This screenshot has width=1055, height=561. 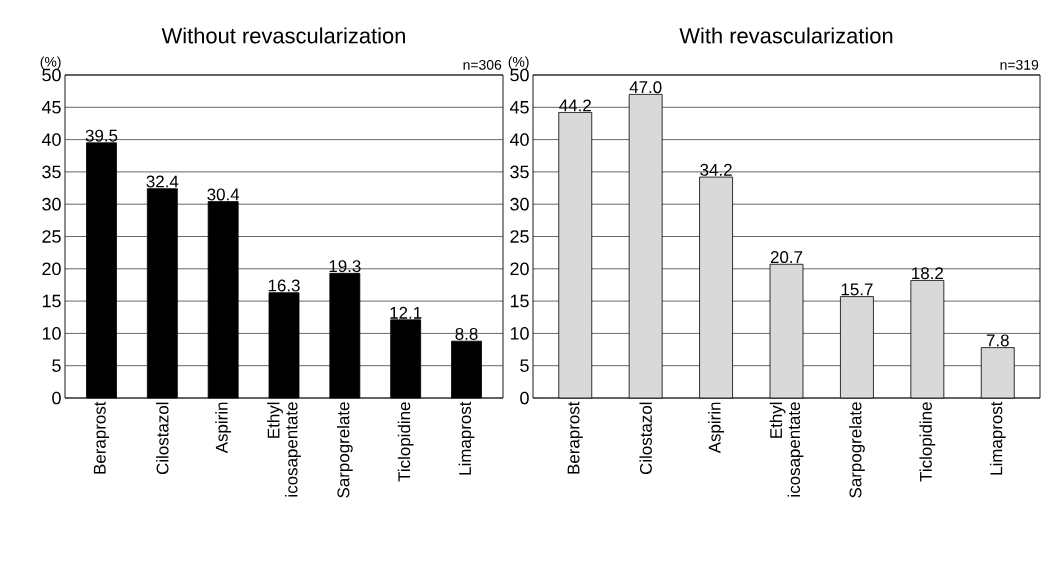 What do you see at coordinates (482, 64) in the screenshot?
I see `text: n=306` at bounding box center [482, 64].